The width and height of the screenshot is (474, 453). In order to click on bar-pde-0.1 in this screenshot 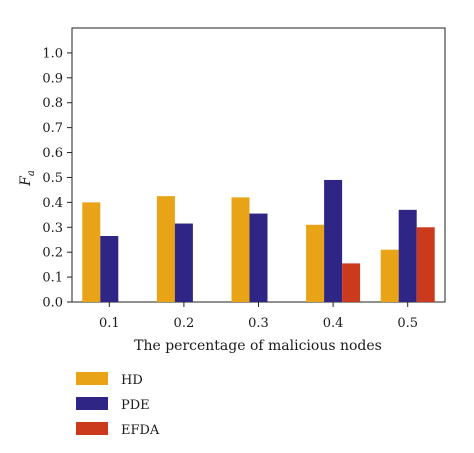, I will do `click(109, 268)`.